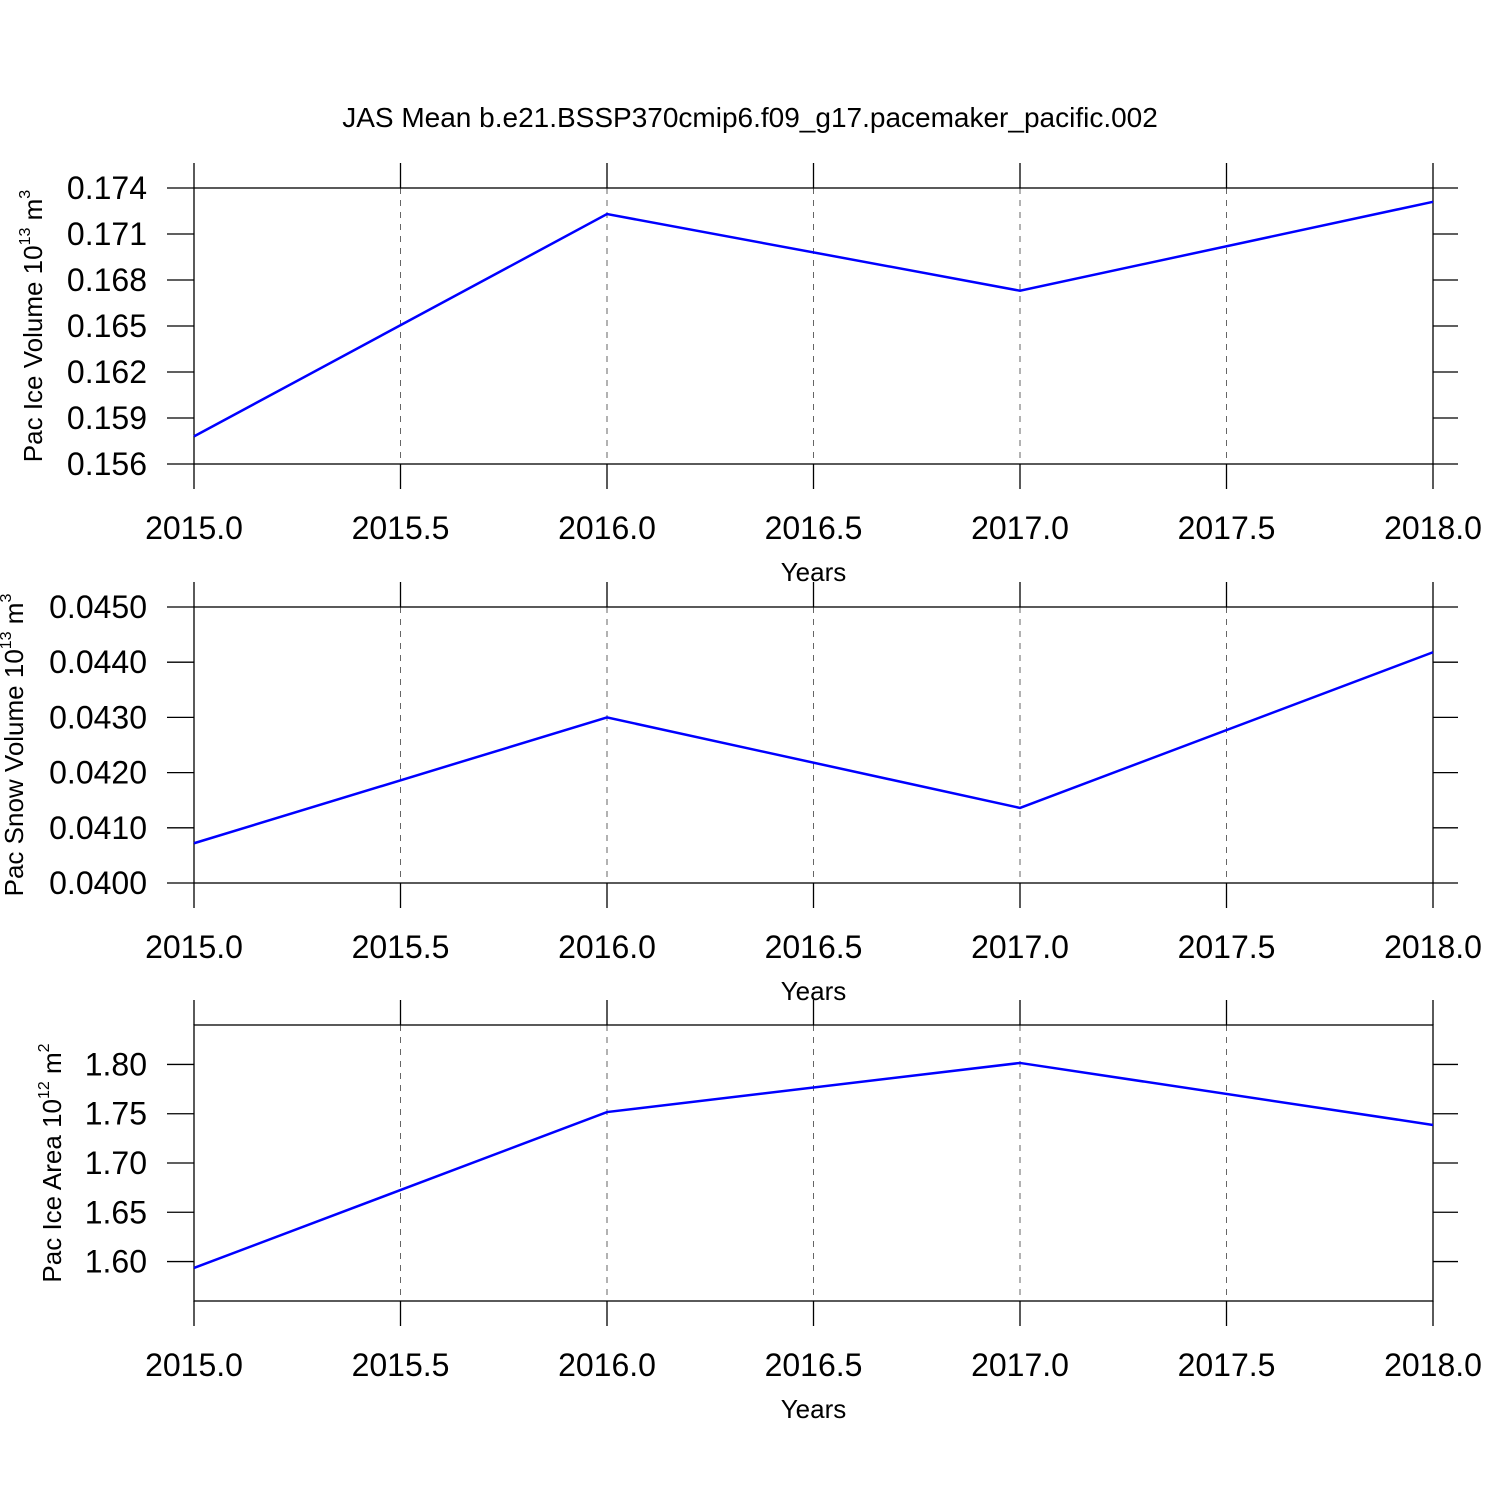 This screenshot has width=1500, height=1500. I want to click on y-tick-label: 0.174, so click(107, 188).